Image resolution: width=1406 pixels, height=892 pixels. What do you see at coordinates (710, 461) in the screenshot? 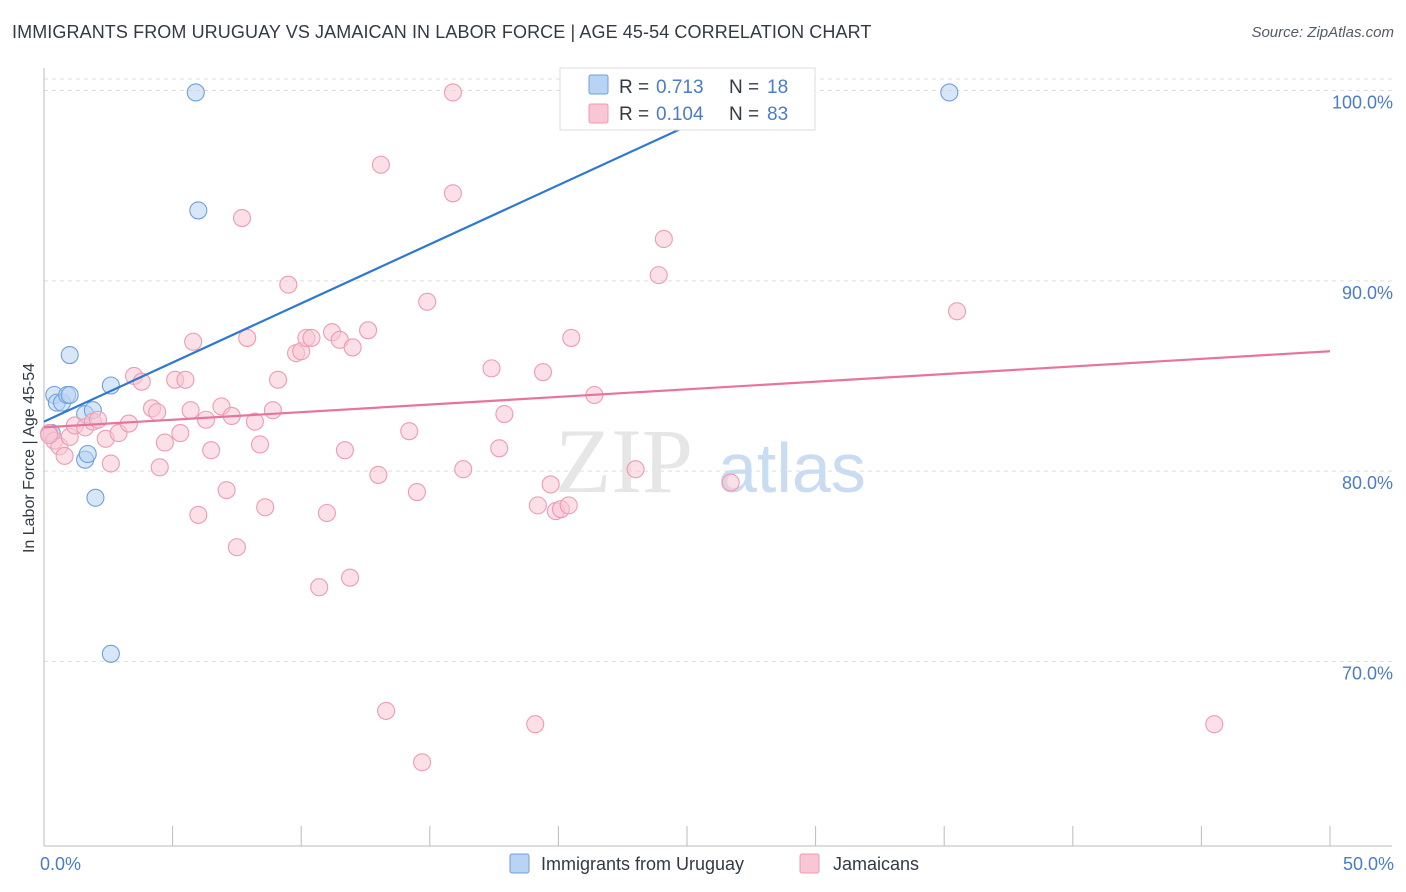
I see `watermark: ZIP atlas` at bounding box center [710, 461].